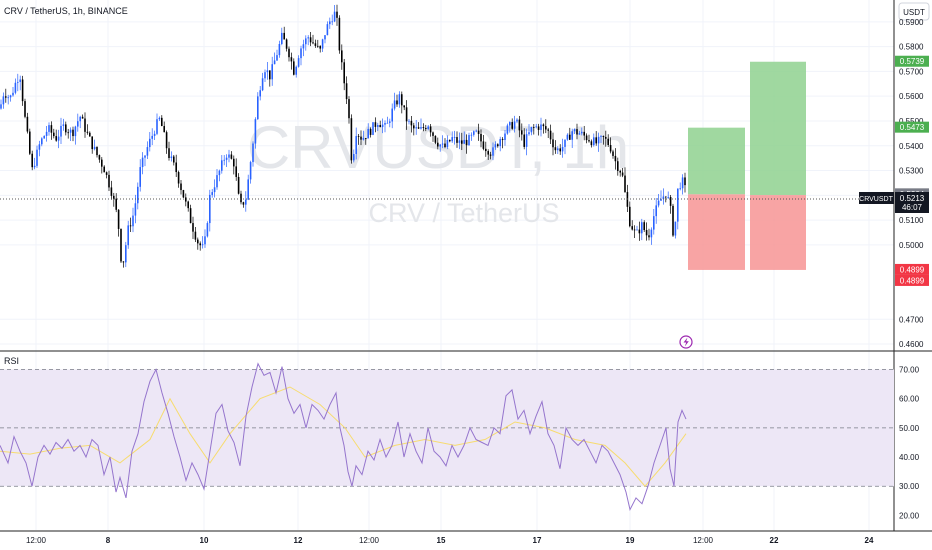  Describe the element at coordinates (298, 540) in the screenshot. I see `time-tick-label: 12` at that location.